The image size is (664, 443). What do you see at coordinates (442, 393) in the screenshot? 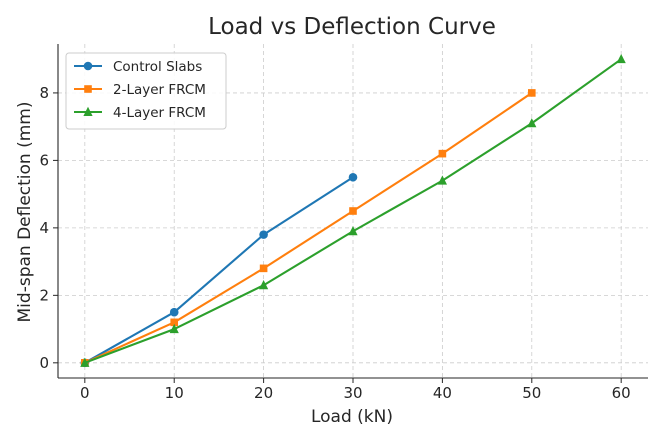
I see `x-tick-label: 40` at bounding box center [442, 393].